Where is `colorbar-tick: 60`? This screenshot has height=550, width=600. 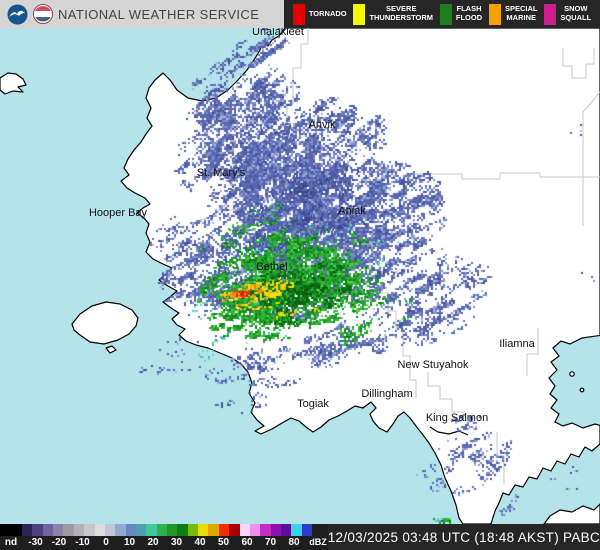 colorbar-tick: 60 is located at coordinates (247, 542).